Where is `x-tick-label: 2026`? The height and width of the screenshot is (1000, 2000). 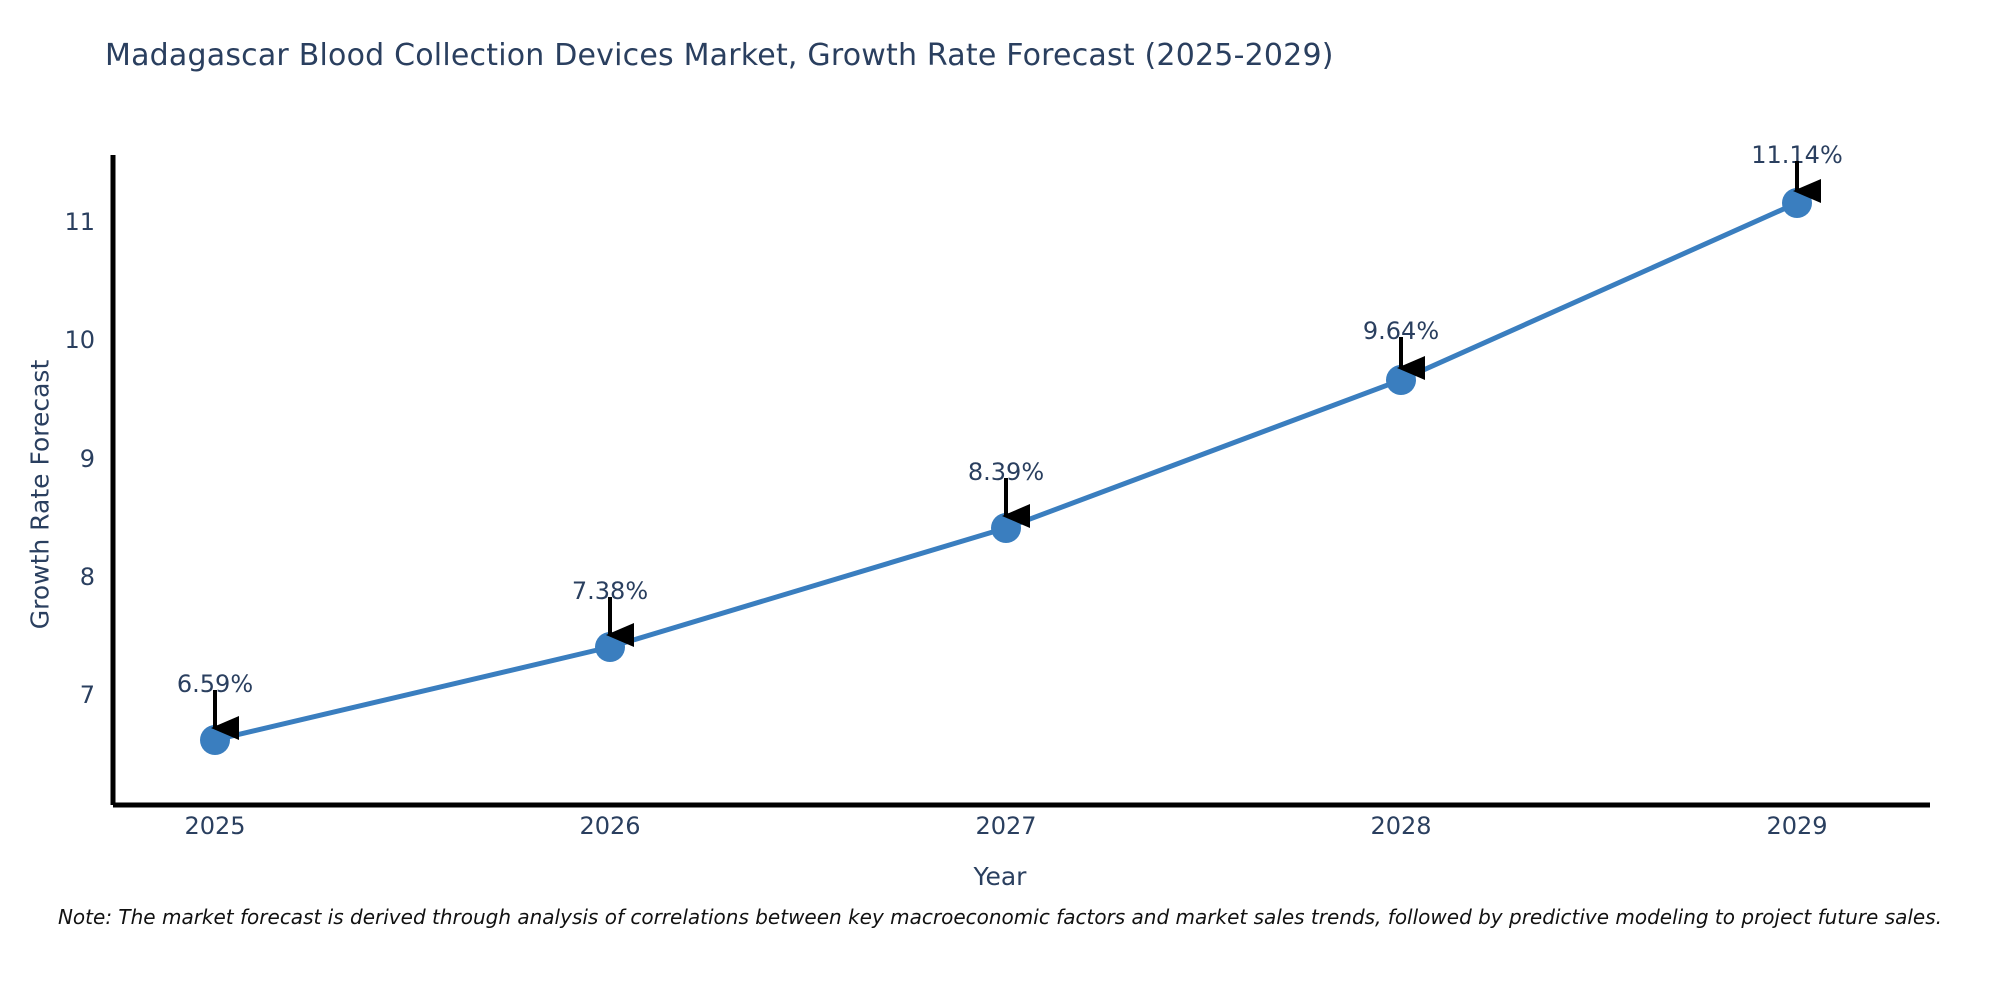 x-tick-label: 2026 is located at coordinates (610, 826).